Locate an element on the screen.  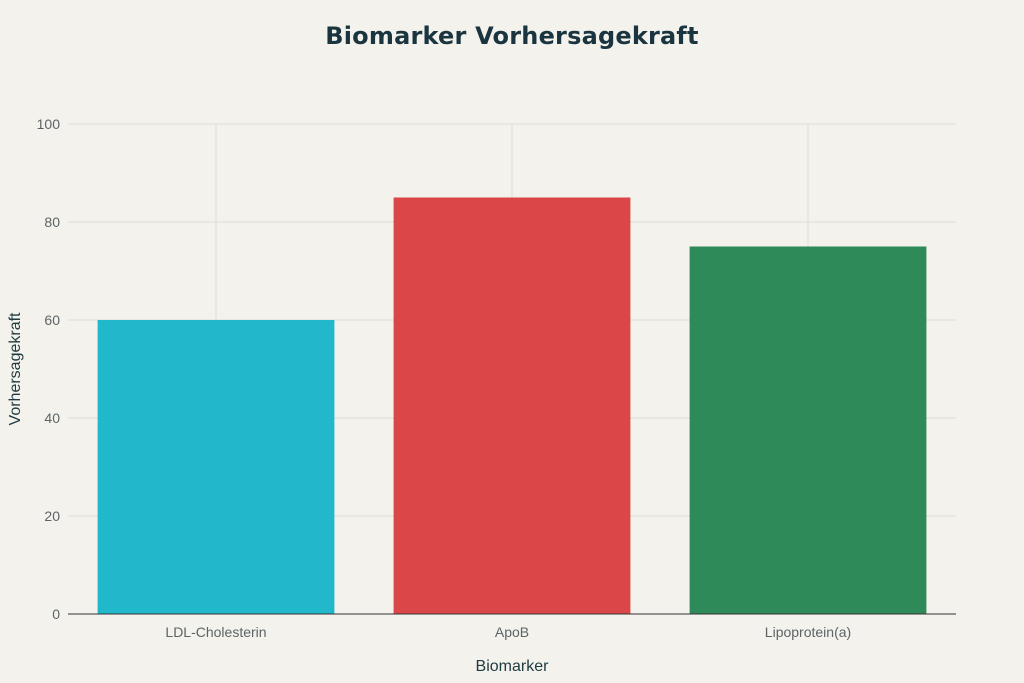
x-tick-label: LDL-Cholesterin is located at coordinates (215, 632).